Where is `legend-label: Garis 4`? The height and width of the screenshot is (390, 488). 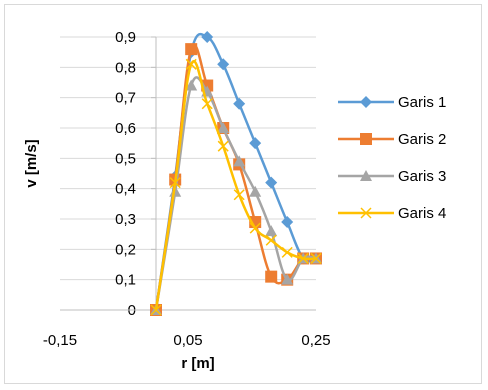 legend-label: Garis 4 is located at coordinates (422, 213).